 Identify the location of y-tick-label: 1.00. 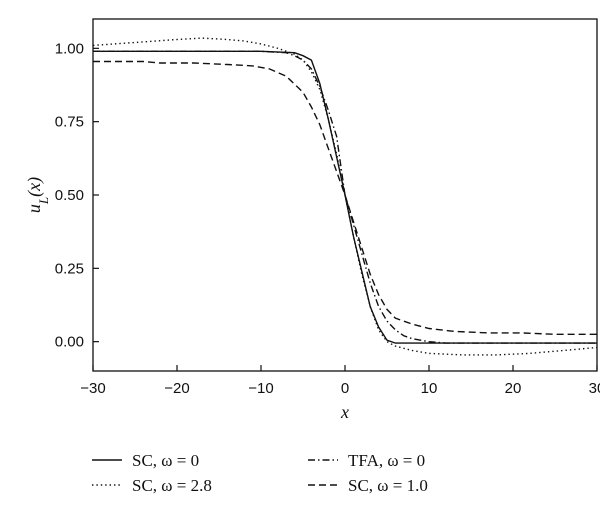
(69, 48).